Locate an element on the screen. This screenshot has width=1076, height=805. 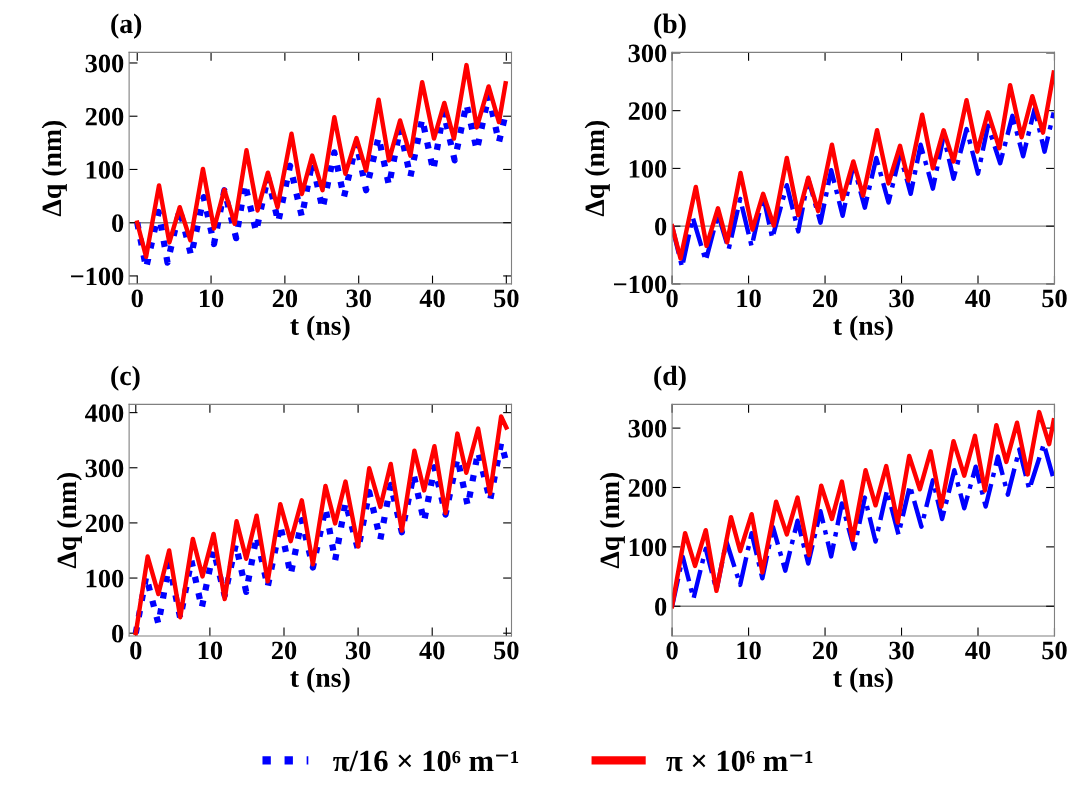
chart-title: (b) is located at coordinates (670, 26).